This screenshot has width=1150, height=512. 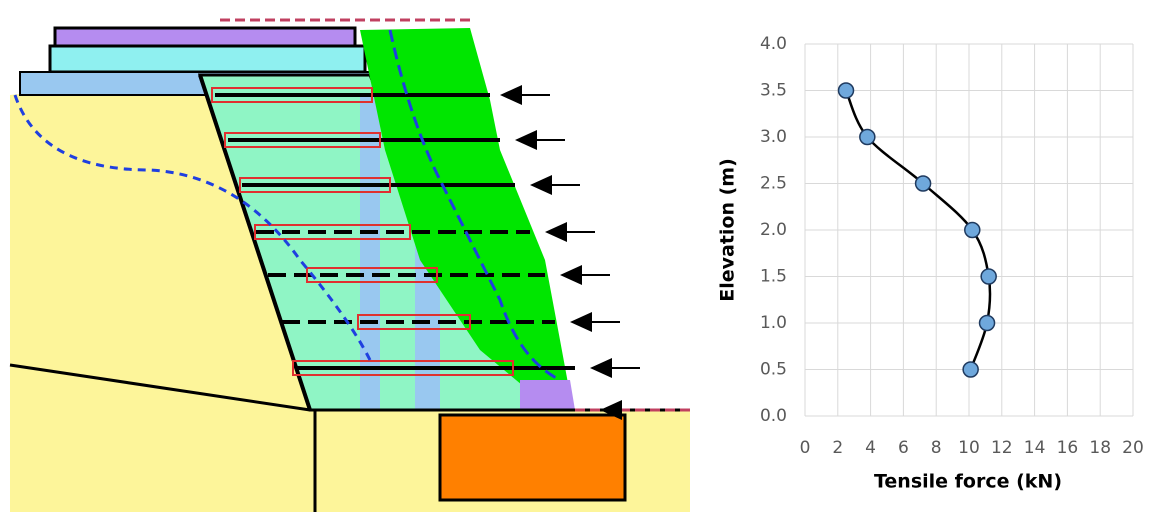 I want to click on wedge-line, so click(x=474, y=205).